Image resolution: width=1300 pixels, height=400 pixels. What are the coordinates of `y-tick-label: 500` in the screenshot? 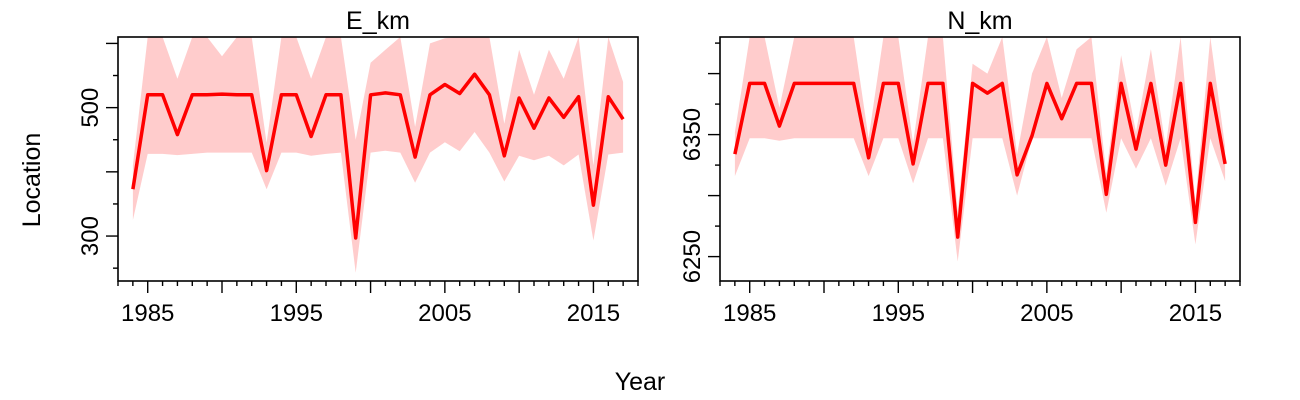 It's located at (90, 108).